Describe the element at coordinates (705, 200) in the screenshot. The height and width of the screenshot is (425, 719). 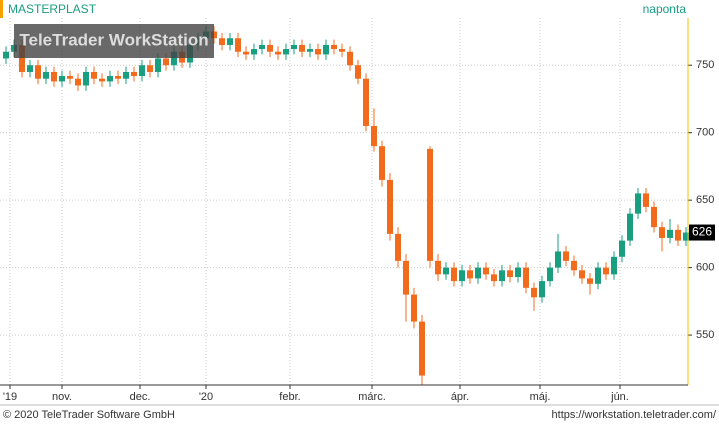
I see `y-tick-label: 650` at that location.